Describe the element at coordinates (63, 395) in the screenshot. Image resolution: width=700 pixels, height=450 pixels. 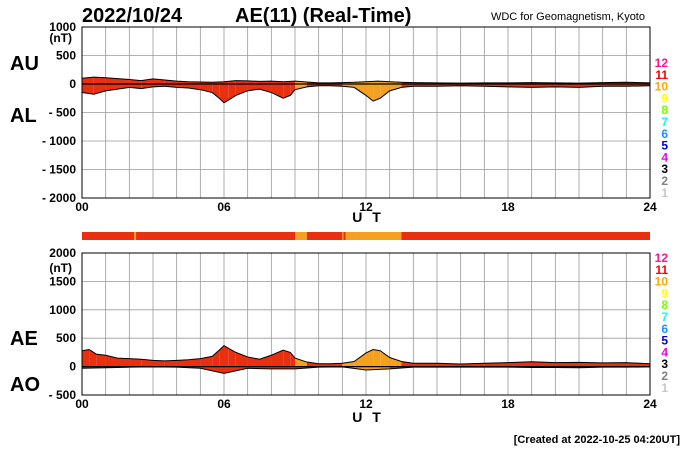
I see `y-tick-label: - 500` at that location.